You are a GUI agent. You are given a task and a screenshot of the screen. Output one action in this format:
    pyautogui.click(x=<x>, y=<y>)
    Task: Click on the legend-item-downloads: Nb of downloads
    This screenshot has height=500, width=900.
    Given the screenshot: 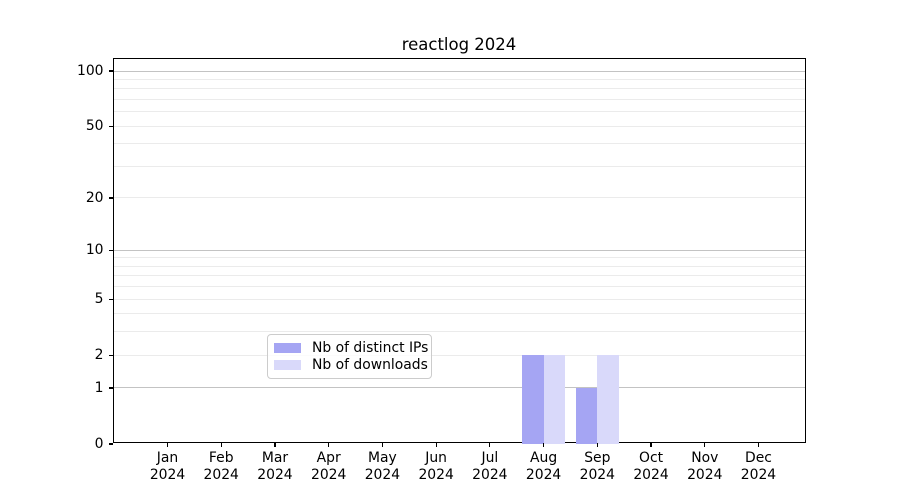 What is the action you would take?
    pyautogui.click(x=351, y=365)
    